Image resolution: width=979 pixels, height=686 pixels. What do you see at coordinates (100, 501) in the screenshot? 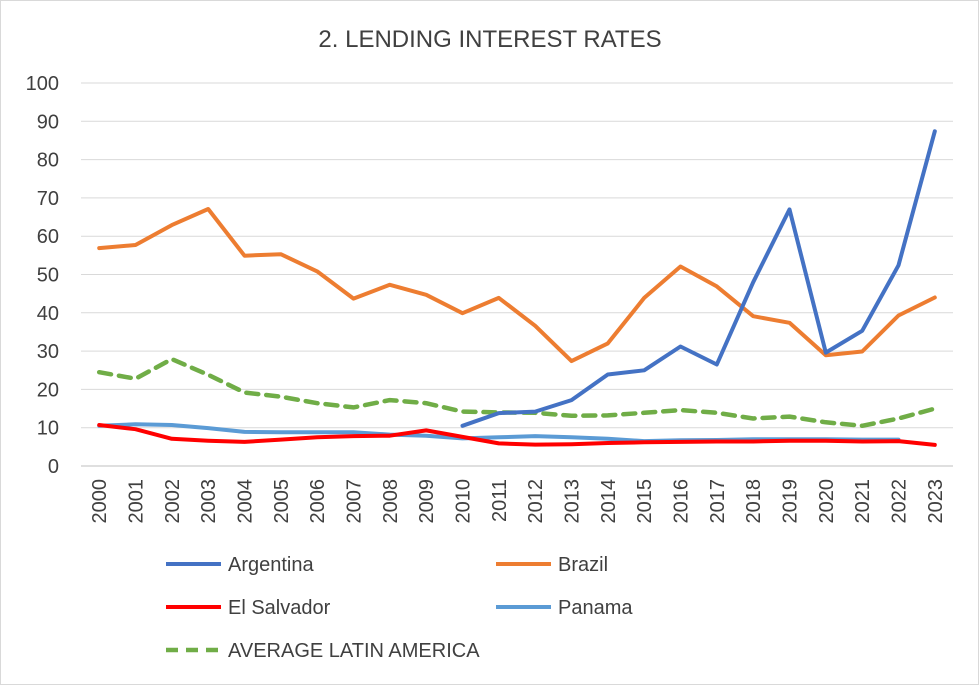
I see `x-tick-label: 2000` at bounding box center [100, 501].